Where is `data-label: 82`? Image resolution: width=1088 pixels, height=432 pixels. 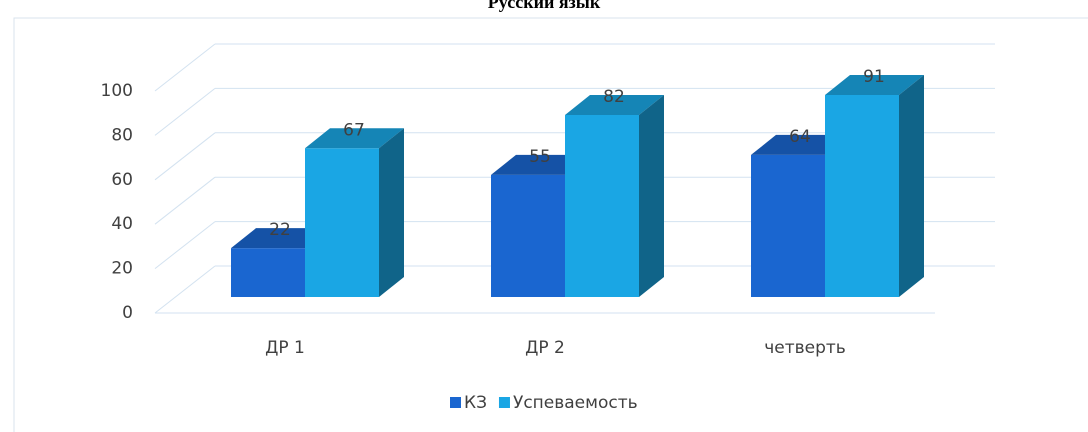
data-label: 82 is located at coordinates (614, 97).